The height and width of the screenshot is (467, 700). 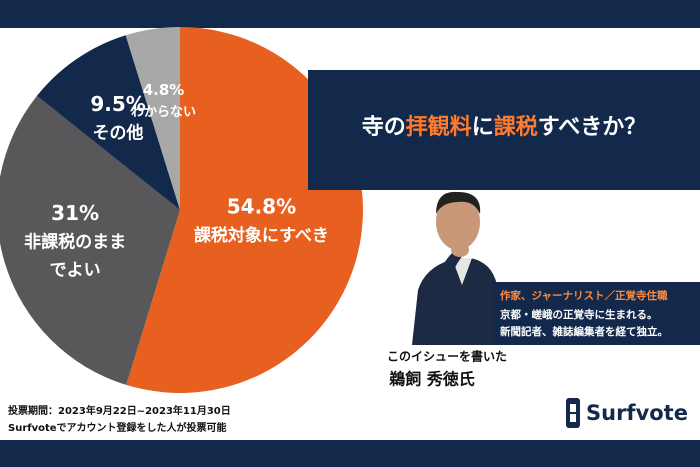 What do you see at coordinates (261, 207) in the screenshot?
I see `data-label: 54.8%` at bounding box center [261, 207].